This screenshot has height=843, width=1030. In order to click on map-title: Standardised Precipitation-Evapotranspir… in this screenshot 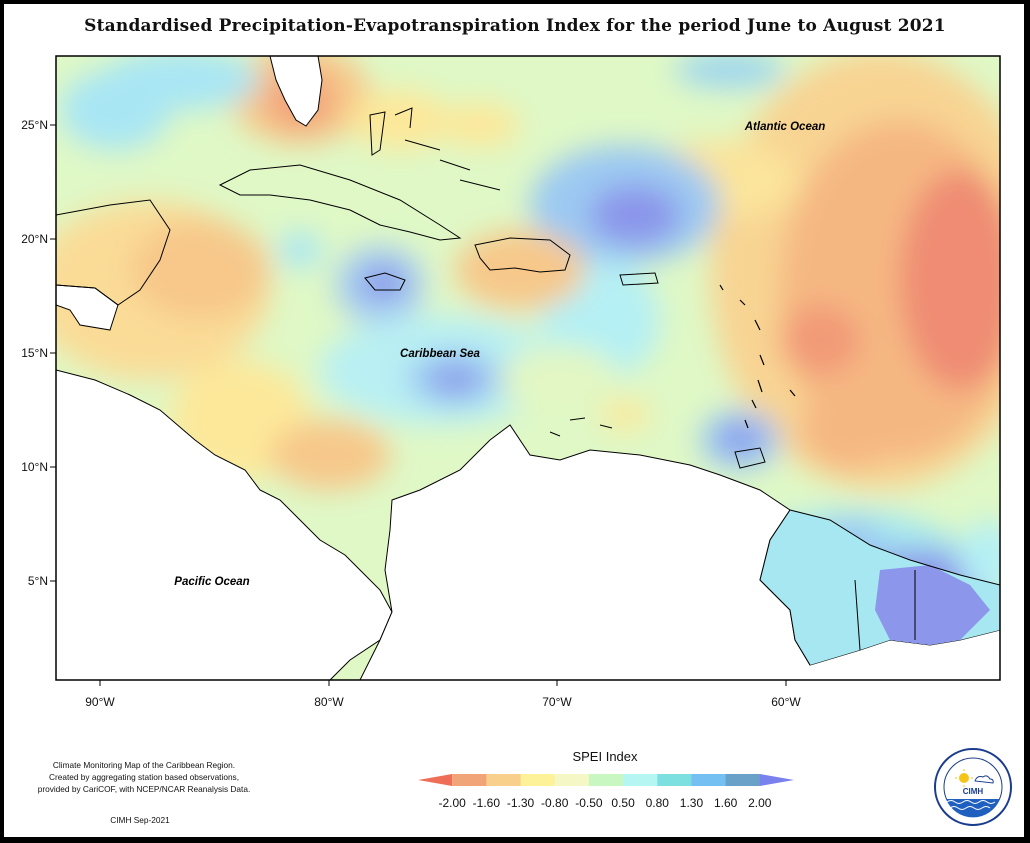, I will do `click(515, 26)`.